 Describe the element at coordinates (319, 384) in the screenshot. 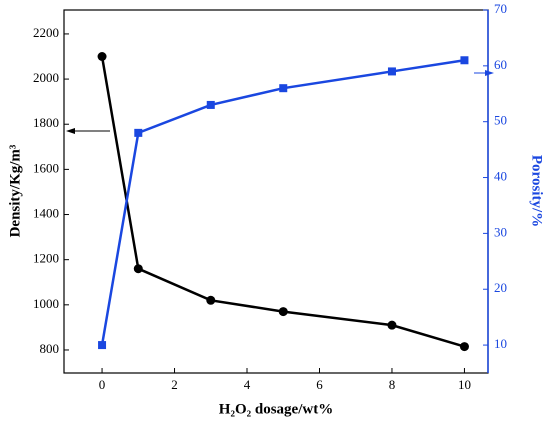

I see `x-tick-label: 6` at that location.